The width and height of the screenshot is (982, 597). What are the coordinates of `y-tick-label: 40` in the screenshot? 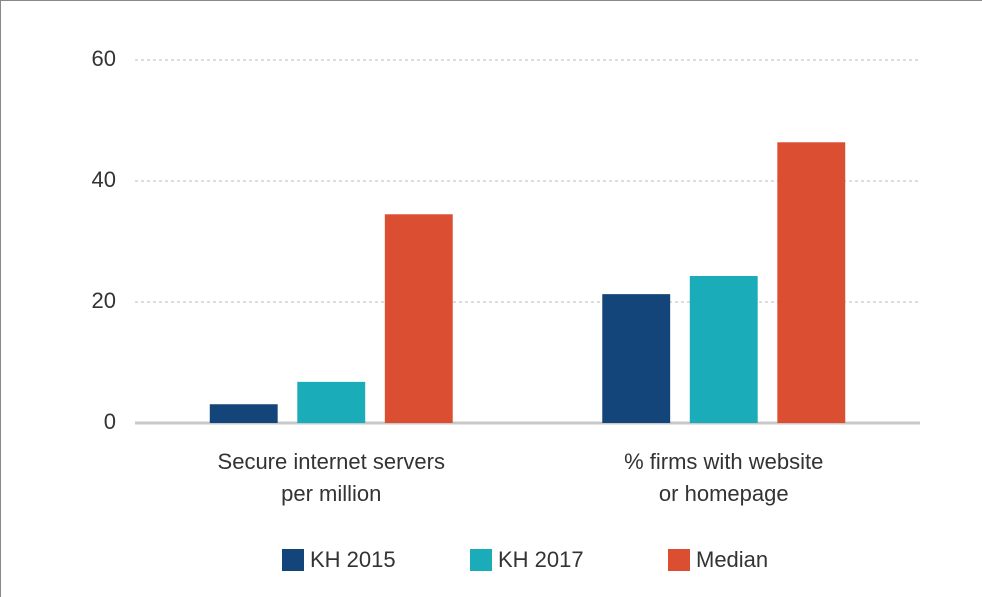 It's located at (104, 179).